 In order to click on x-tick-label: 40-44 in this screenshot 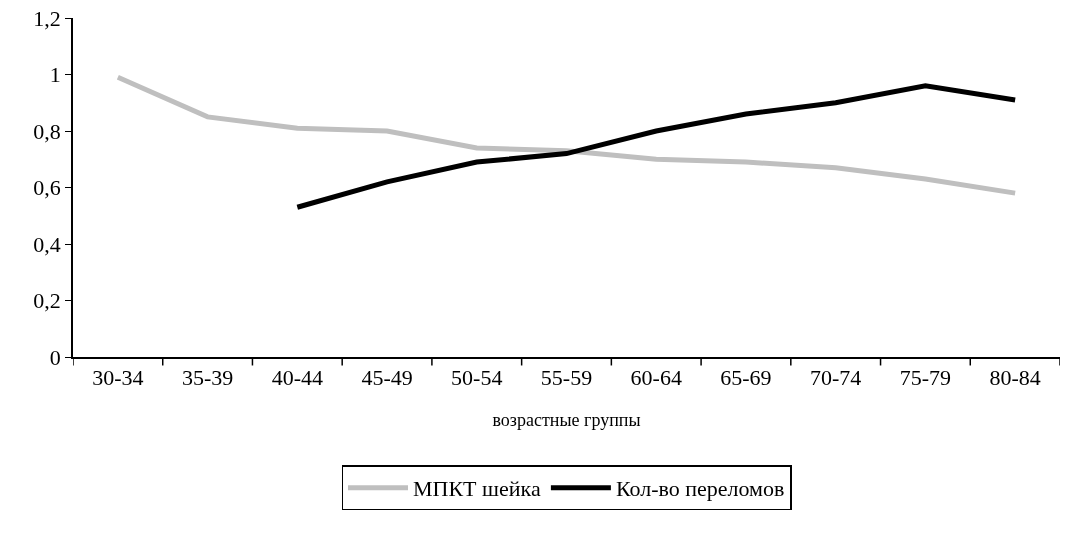, I will do `click(297, 378)`.